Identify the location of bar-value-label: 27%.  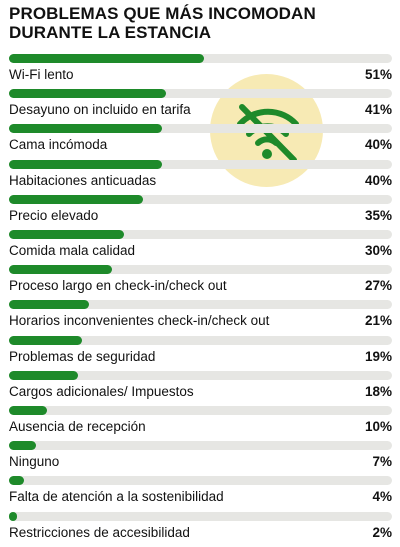
(378, 286).